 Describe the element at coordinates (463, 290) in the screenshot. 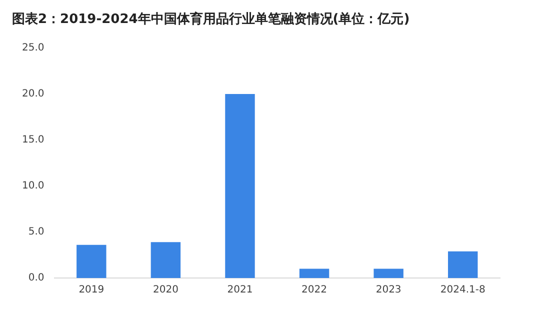

I see `x-tick-label: 2024.1-8` at that location.